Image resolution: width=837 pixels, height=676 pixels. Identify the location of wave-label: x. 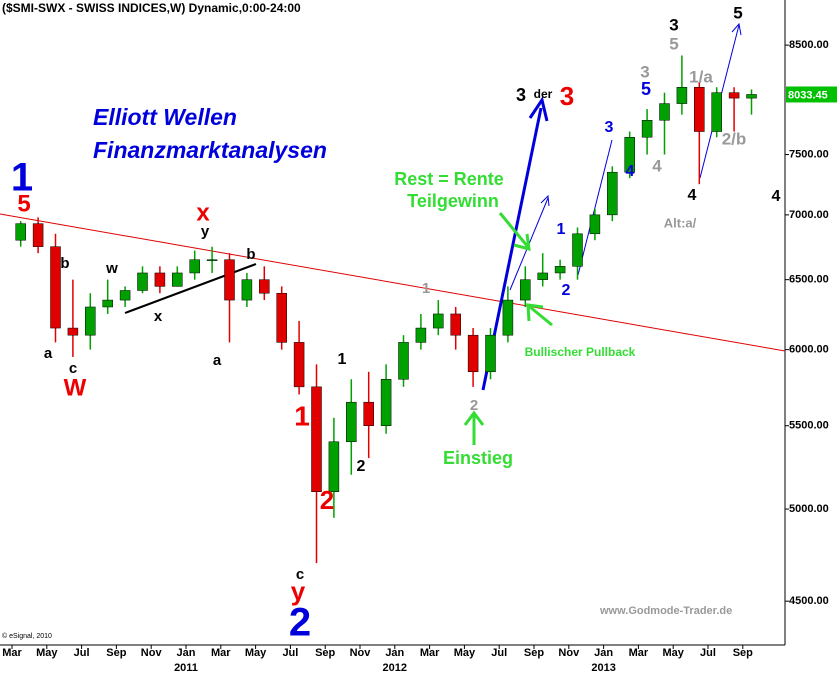
(158, 316).